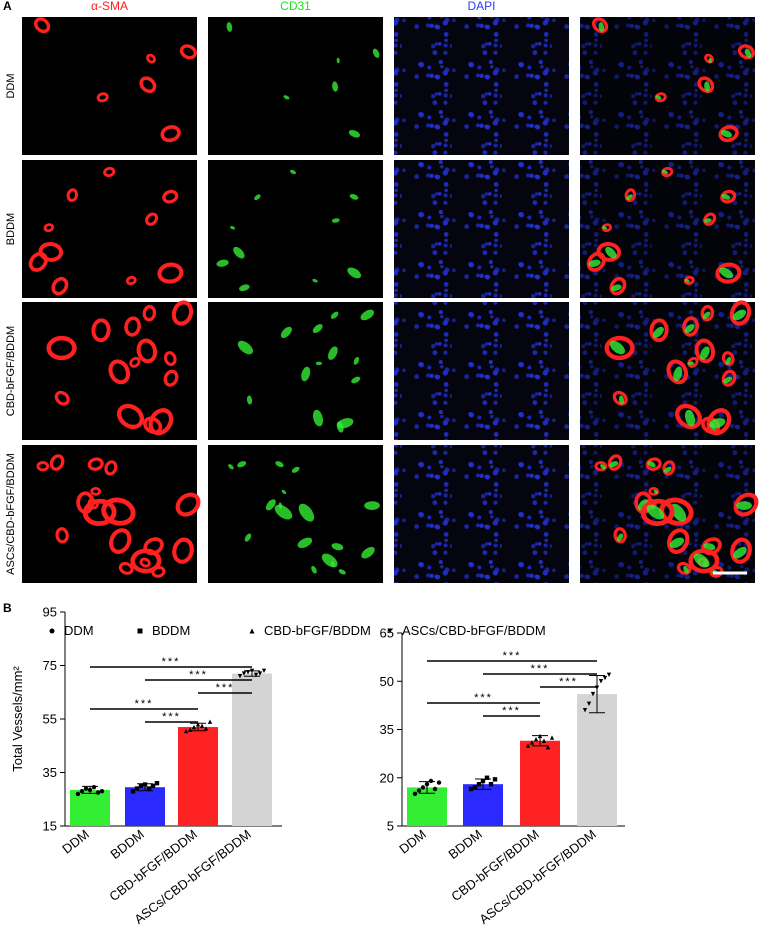 The height and width of the screenshot is (942, 760). I want to click on legend-label: BDDM, so click(171, 630).